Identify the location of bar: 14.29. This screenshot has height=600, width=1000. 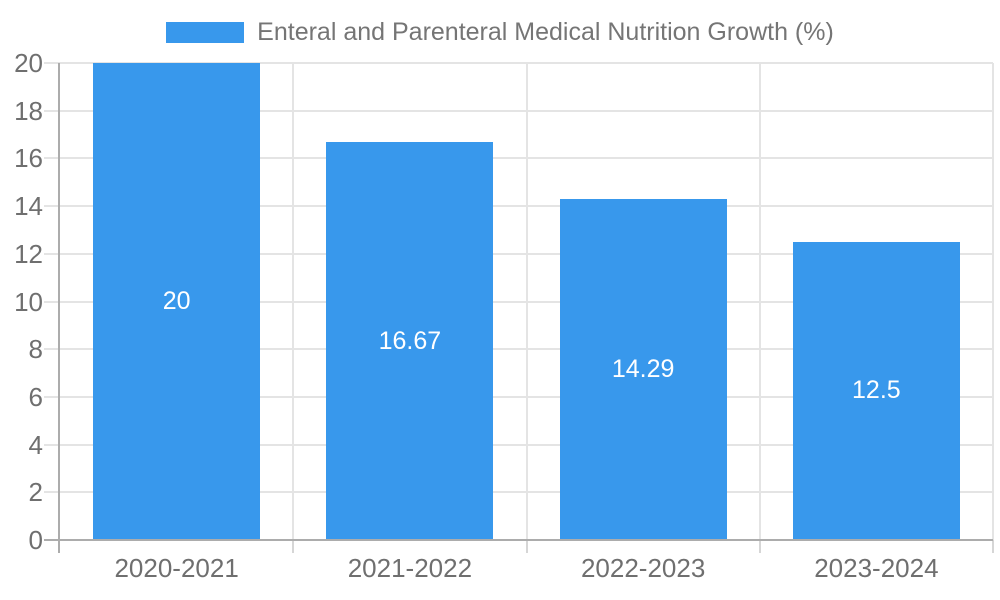
(643, 369).